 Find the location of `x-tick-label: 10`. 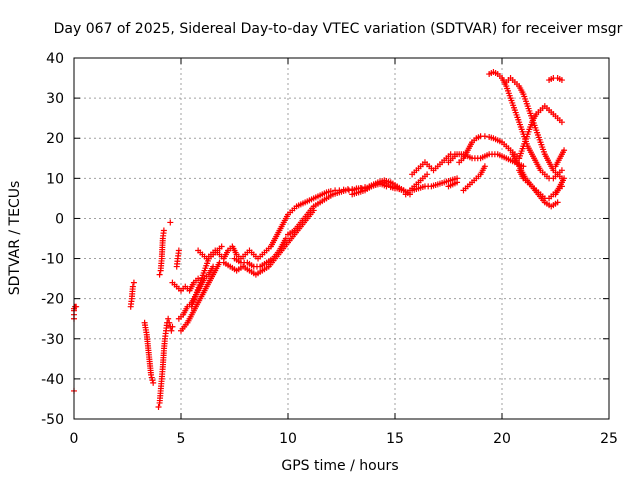

x-tick-label: 10 is located at coordinates (288, 439).